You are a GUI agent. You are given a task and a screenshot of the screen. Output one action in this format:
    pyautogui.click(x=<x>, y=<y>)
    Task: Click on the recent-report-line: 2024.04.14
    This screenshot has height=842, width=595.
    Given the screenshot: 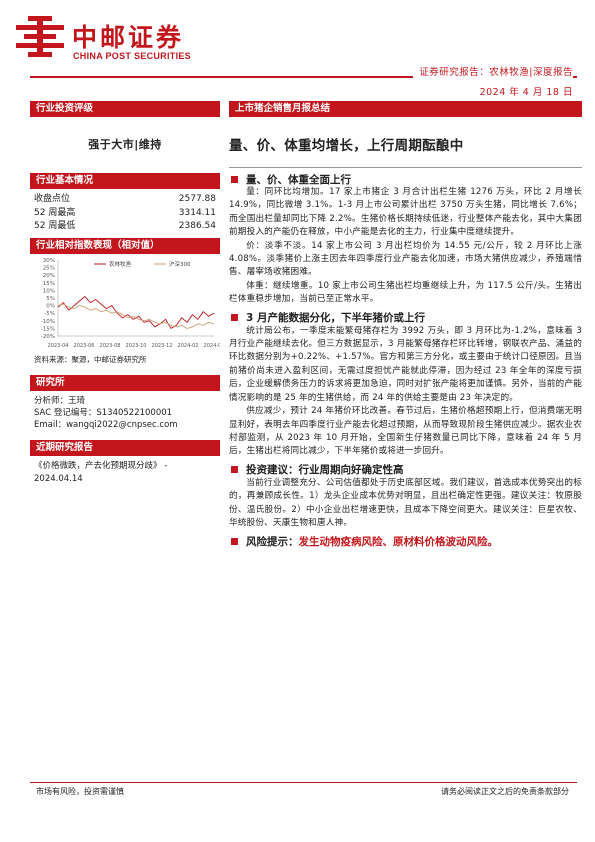 What is the action you would take?
    pyautogui.click(x=58, y=478)
    